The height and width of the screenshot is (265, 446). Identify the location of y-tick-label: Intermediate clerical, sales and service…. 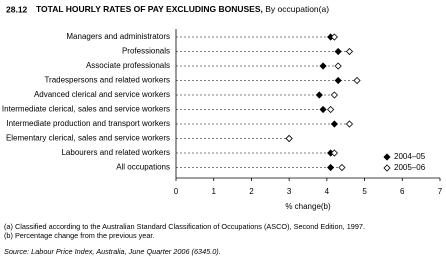
(86, 109).